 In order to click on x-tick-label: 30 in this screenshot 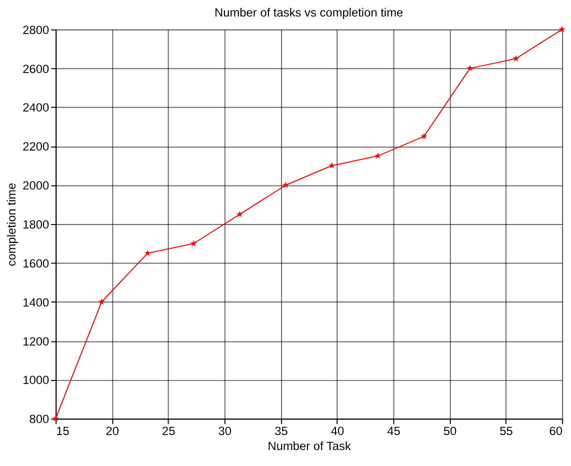, I will do `click(225, 431)`.